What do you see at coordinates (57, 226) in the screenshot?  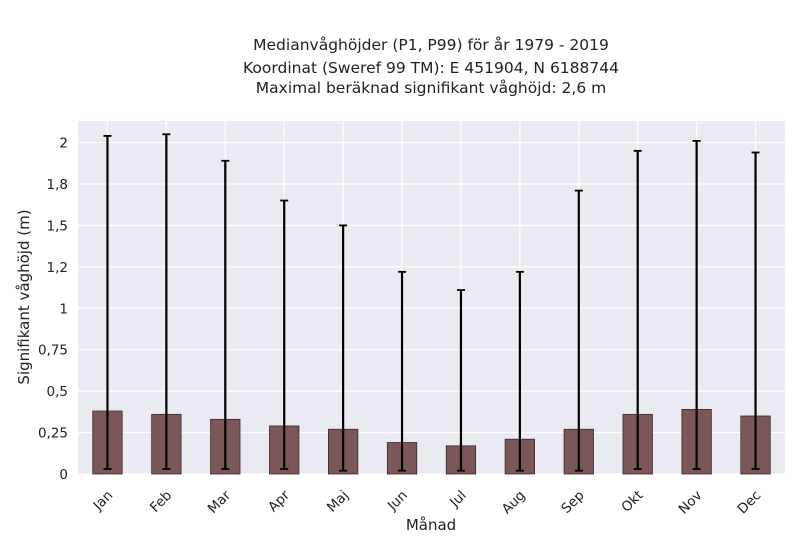 I see `y-tick-label: 1,5` at bounding box center [57, 226].